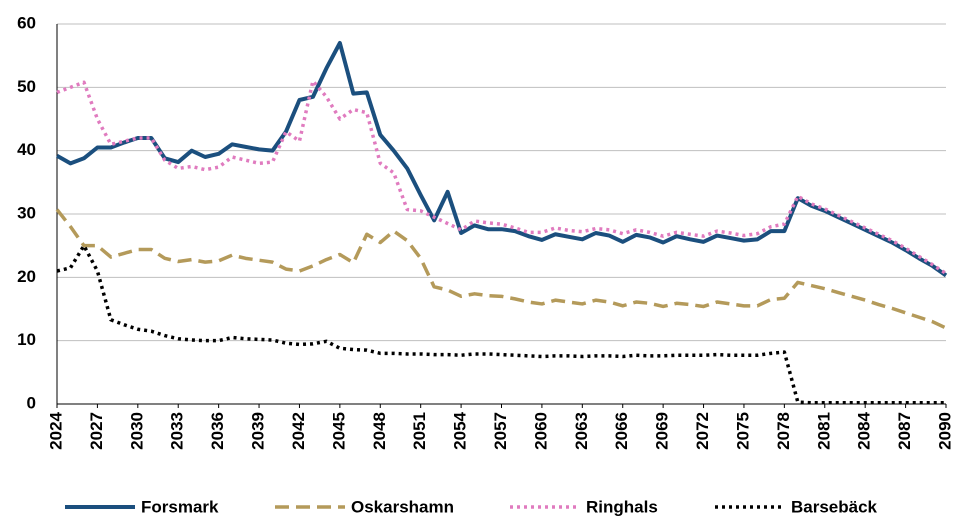 The image size is (954, 521). Describe the element at coordinates (621, 431) in the screenshot. I see `x-tick-label: 2066` at that location.